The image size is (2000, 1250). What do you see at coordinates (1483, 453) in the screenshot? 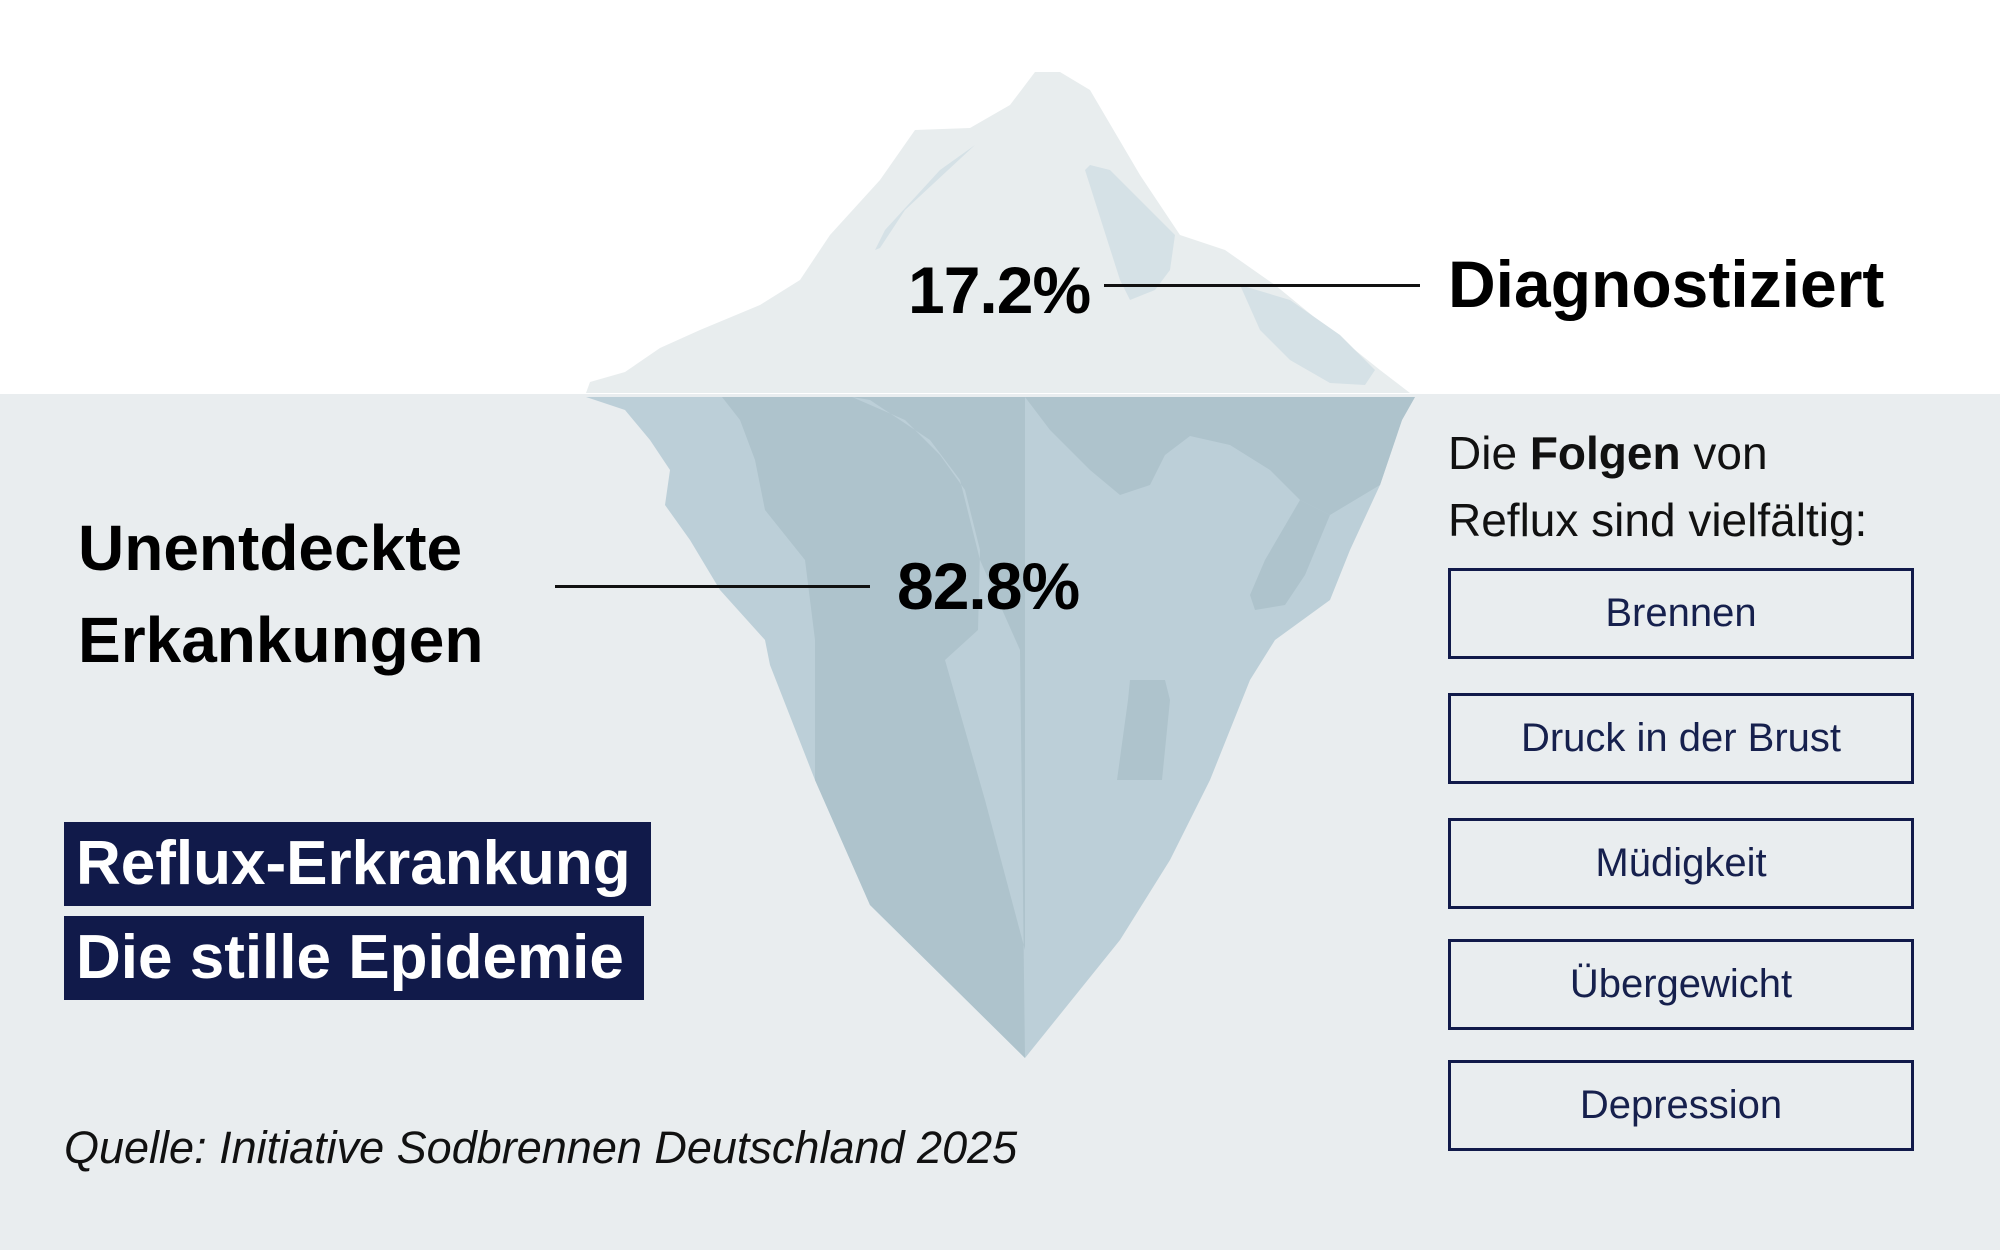
I see `intro-pre: Die` at bounding box center [1483, 453].